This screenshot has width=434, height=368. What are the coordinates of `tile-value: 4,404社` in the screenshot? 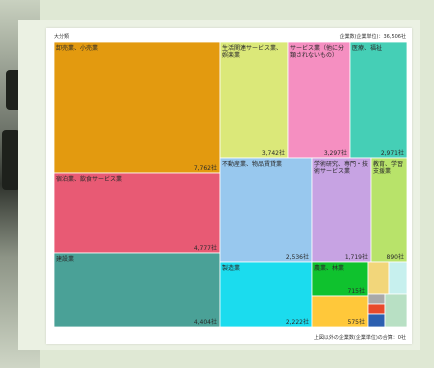 It's located at (205, 322).